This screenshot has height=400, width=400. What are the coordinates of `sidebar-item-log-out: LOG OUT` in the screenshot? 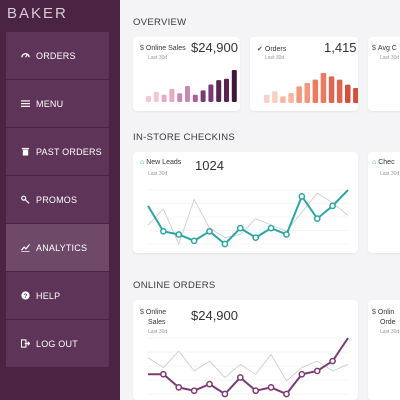 It's located at (57, 344).